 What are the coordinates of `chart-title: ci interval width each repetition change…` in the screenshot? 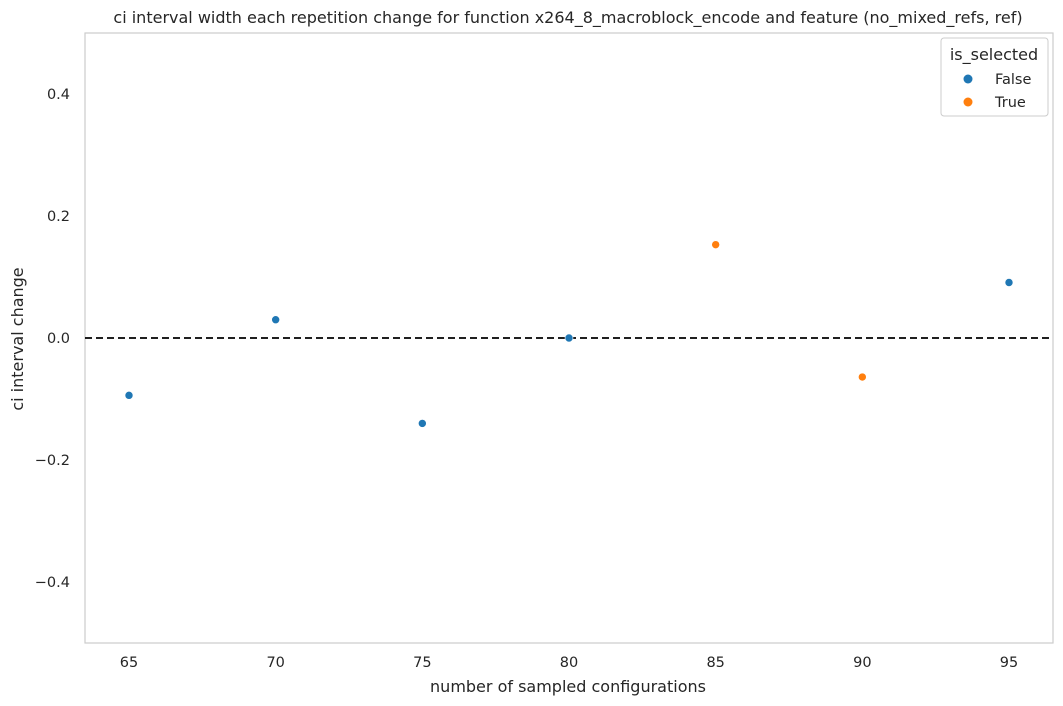 It's located at (567, 18).